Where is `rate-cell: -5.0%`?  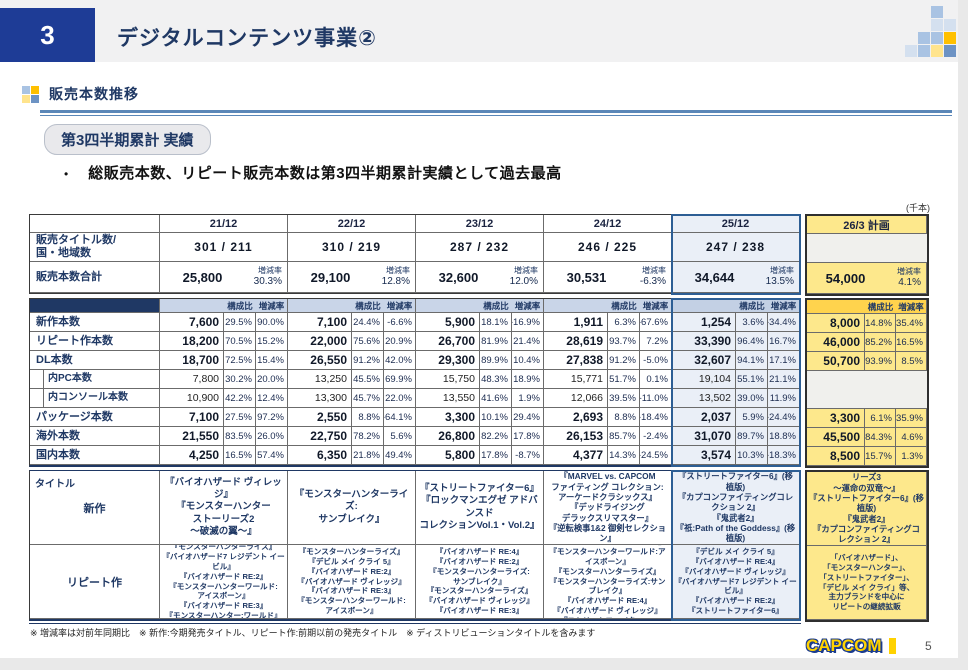 rate-cell: -5.0% is located at coordinates (656, 360).